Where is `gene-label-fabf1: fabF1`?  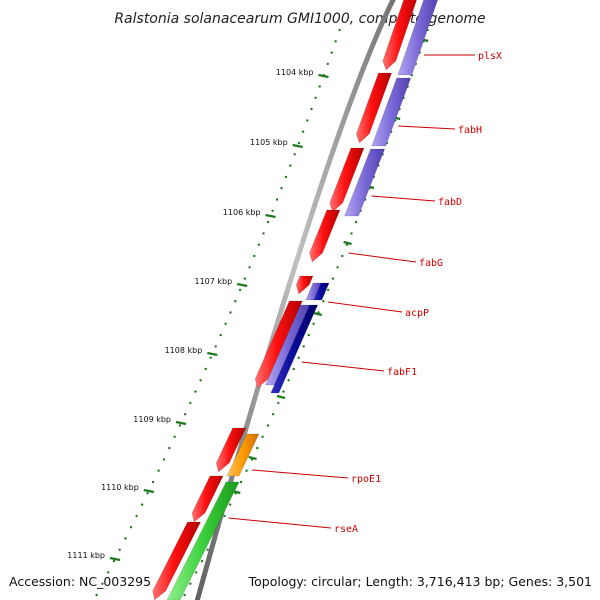
gene-label-fabf1: fabF1 is located at coordinates (402, 372).